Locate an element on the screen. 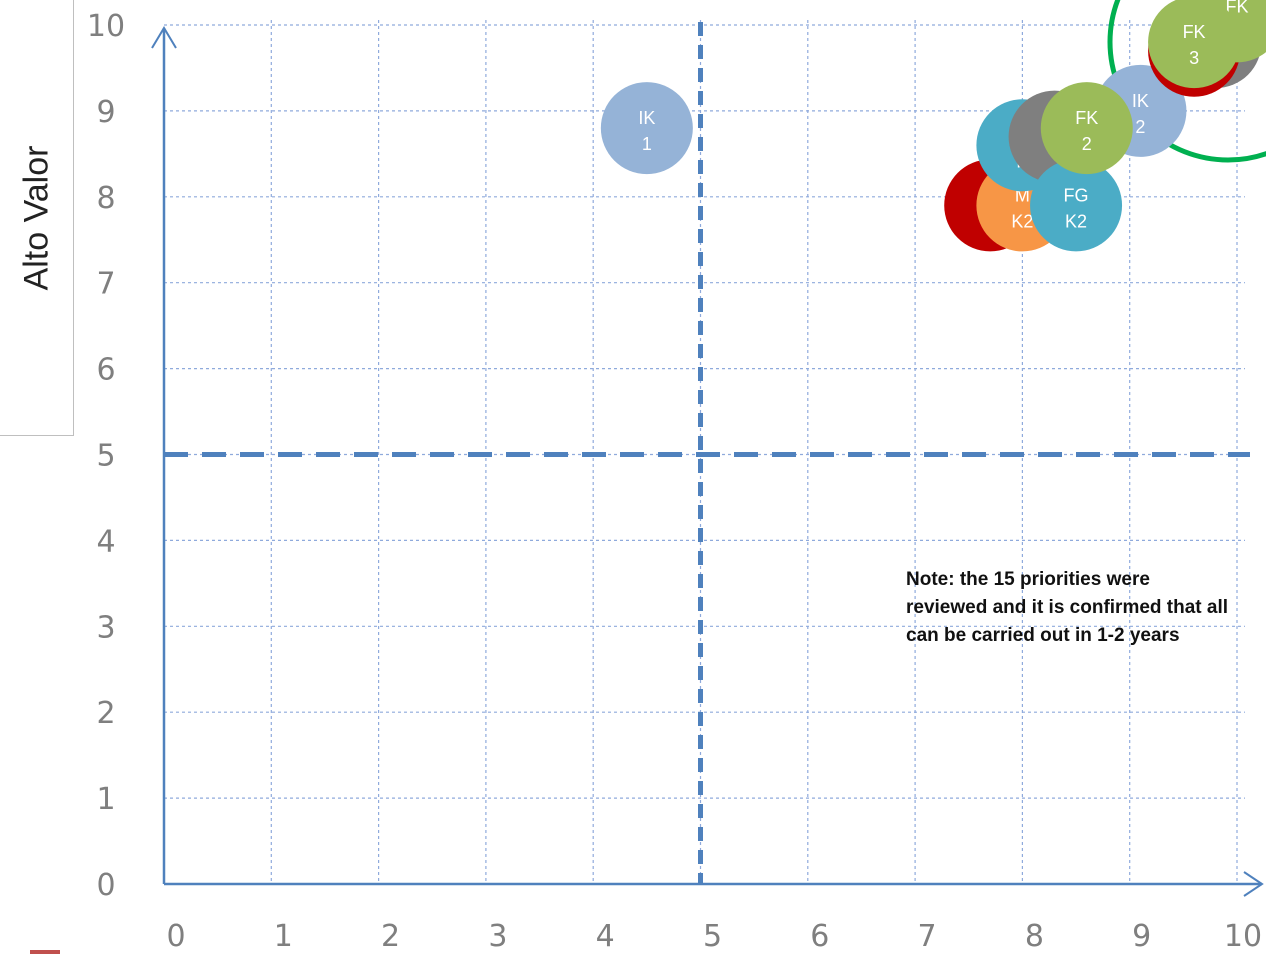 Image resolution: width=1266 pixels, height=954 pixels. x-tick-label: 2 is located at coordinates (390, 936).